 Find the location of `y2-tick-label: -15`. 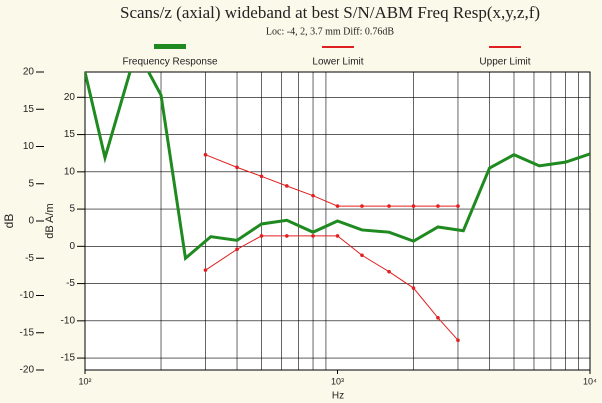

y2-tick-label: -15 is located at coordinates (68, 358).